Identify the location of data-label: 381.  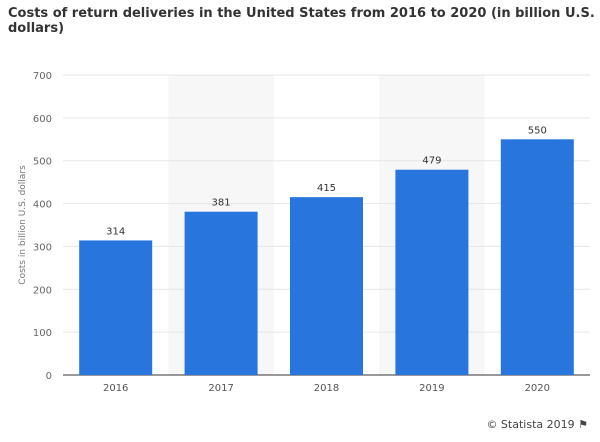
(221, 203).